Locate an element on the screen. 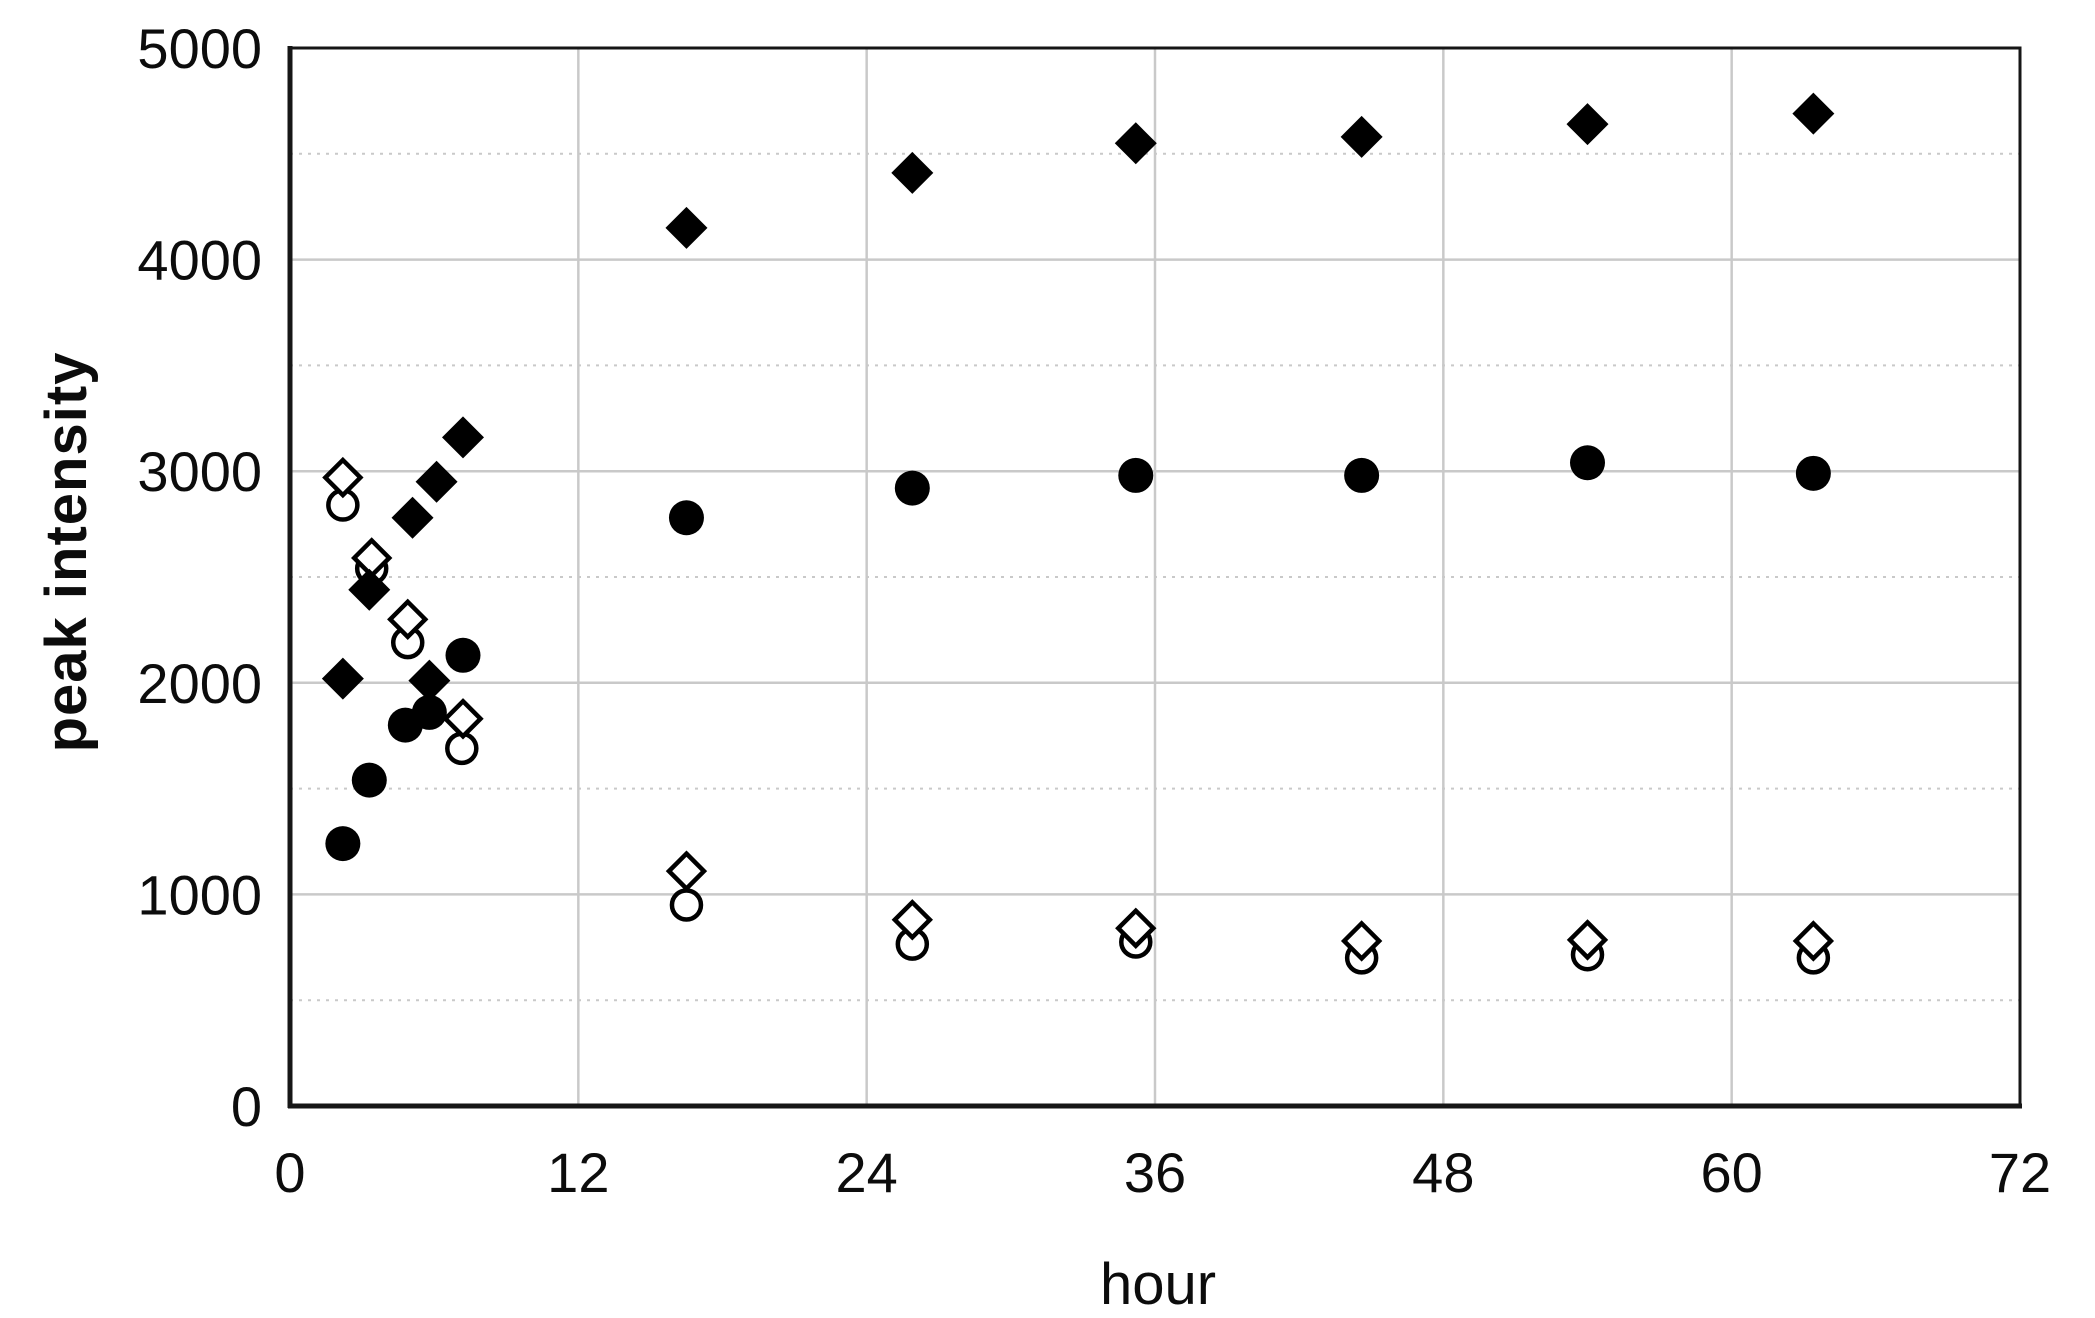 Image resolution: width=2095 pixels, height=1318 pixels. x-tick-label: 12 is located at coordinates (578, 1172).